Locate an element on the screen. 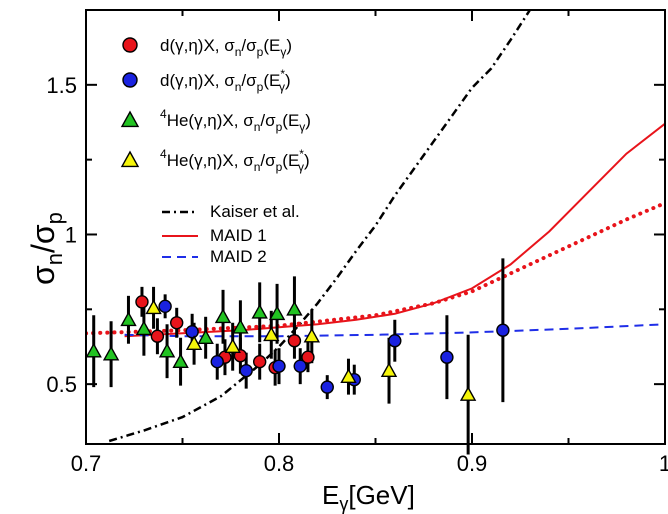  legend-line-label: MAID 2 is located at coordinates (238, 256).